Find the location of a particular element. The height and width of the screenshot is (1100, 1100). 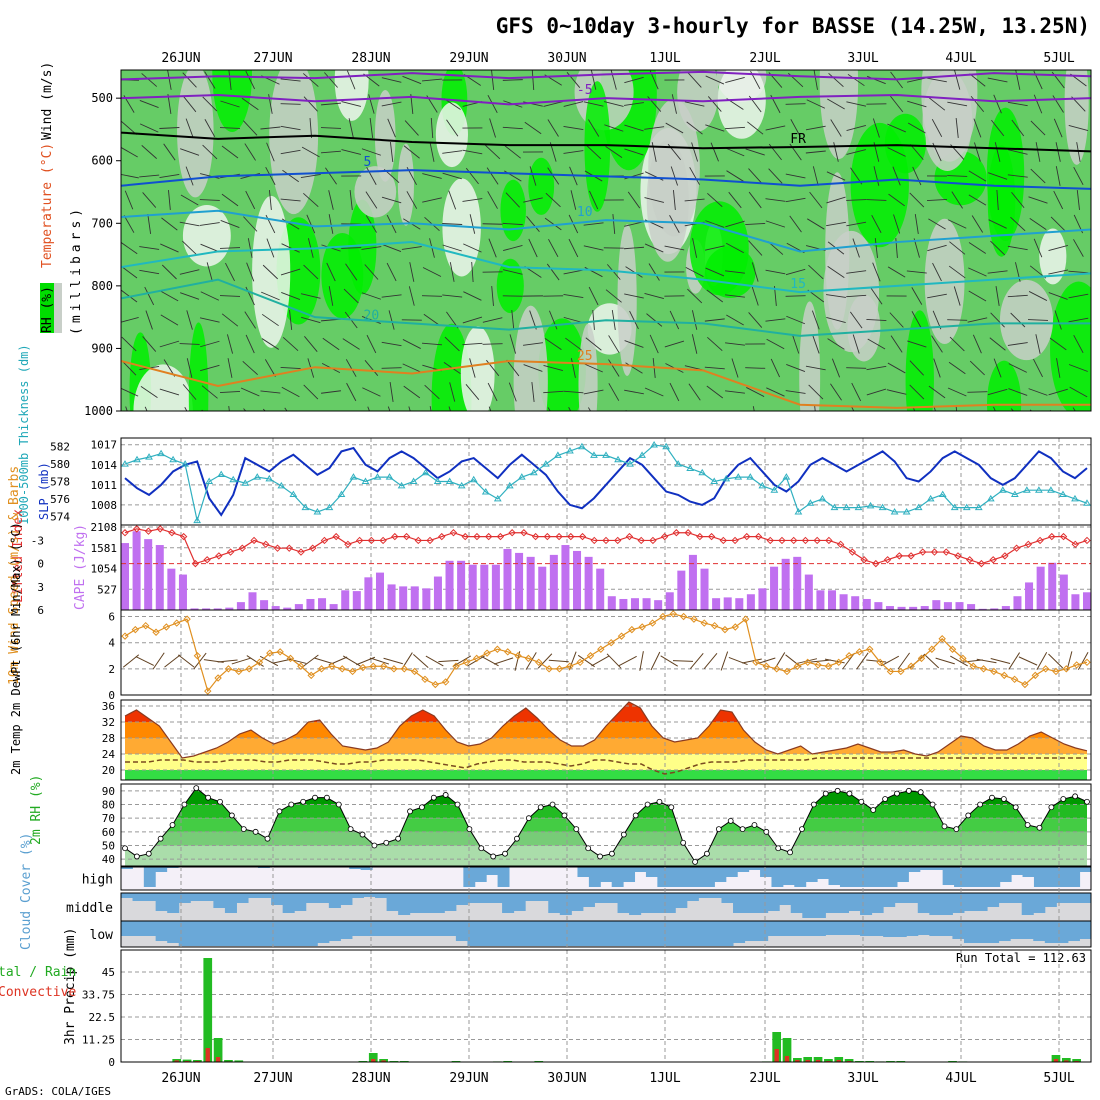

rh-line is located at coordinates (606, 825).